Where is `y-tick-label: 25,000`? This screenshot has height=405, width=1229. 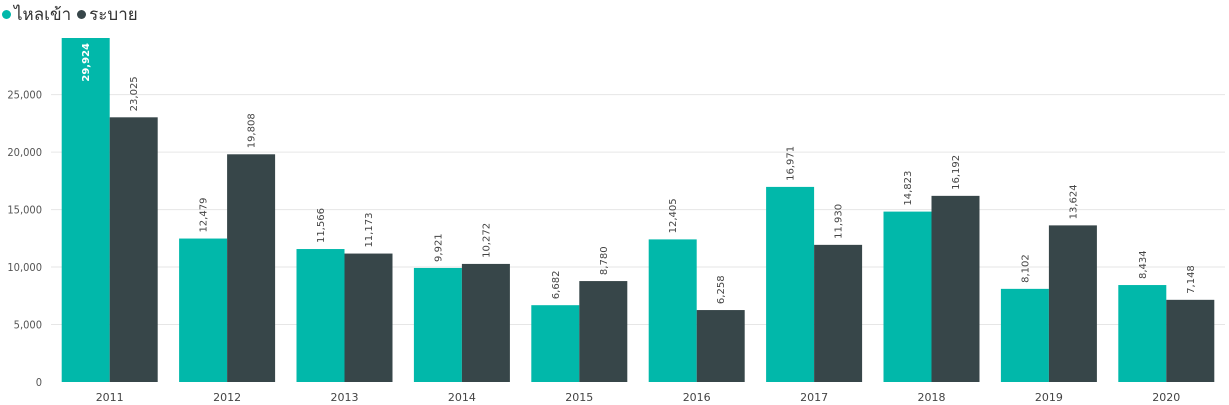
y-tick-label: 25,000 is located at coordinates (24, 95).